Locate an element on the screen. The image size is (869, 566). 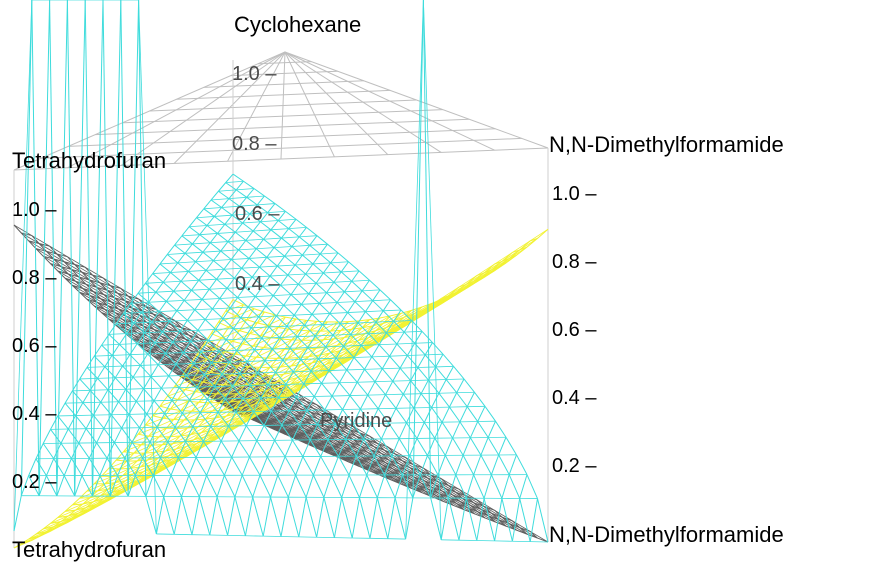
dmf-lower-label: N,N-Dimethylformamide is located at coordinates (666, 534).